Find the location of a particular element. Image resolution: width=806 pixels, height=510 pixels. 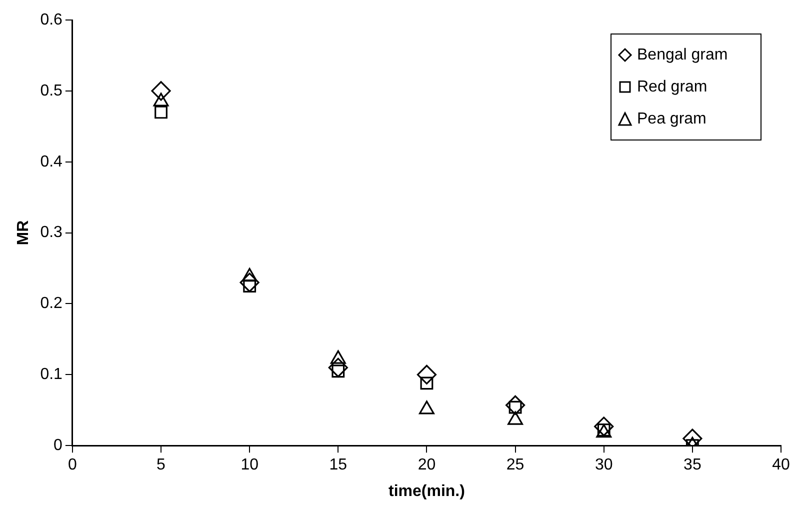

x-tick-label: 5 is located at coordinates (161, 465).